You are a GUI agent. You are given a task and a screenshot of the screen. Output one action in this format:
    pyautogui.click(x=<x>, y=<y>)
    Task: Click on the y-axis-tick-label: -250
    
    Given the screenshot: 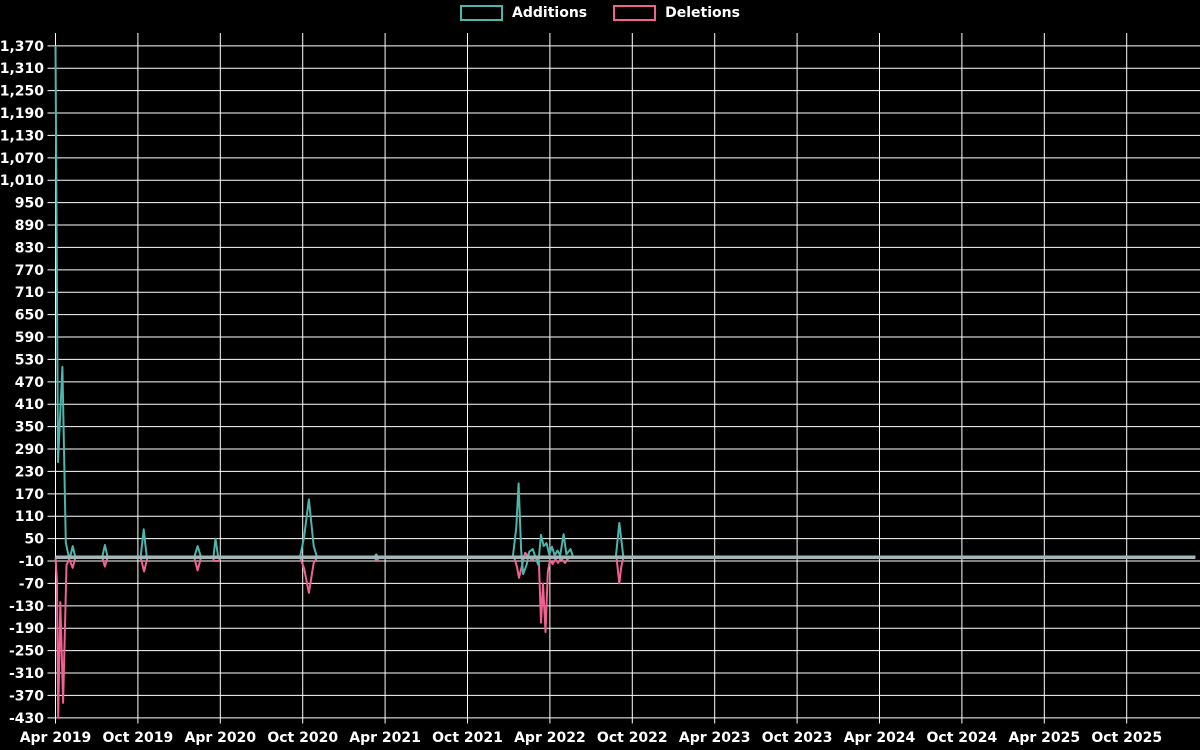 What is the action you would take?
    pyautogui.click(x=26, y=652)
    